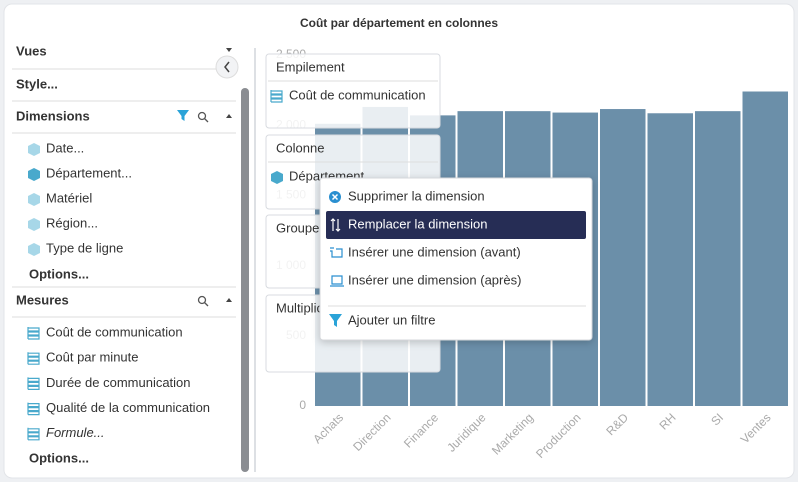 The width and height of the screenshot is (798, 482). What do you see at coordinates (245, 280) in the screenshot?
I see `scrollbar` at bounding box center [245, 280].